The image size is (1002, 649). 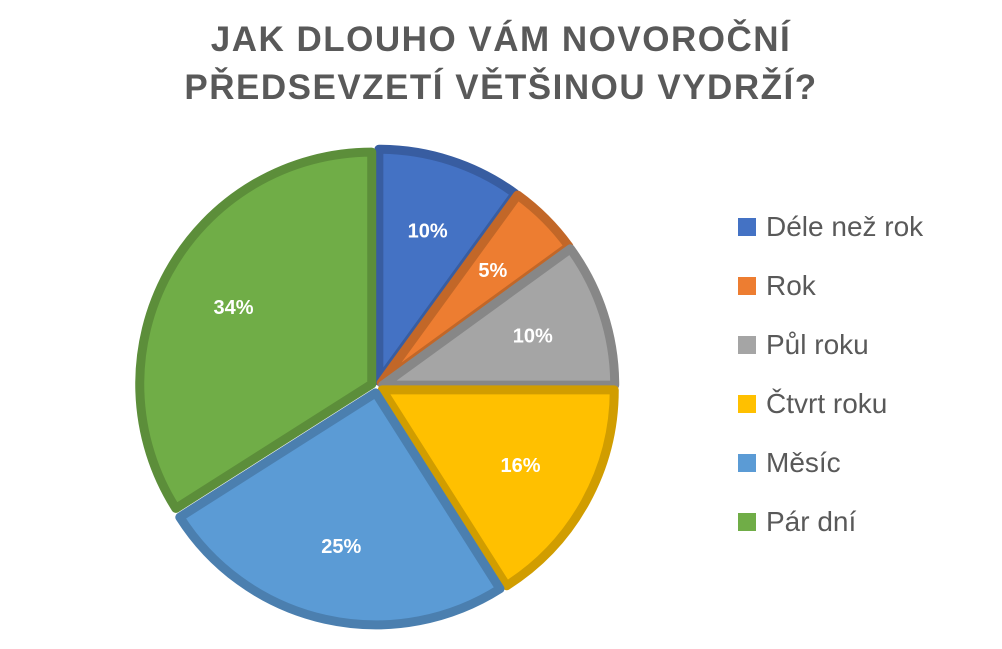 What do you see at coordinates (827, 403) in the screenshot?
I see `legend-label: Čtvrt roku` at bounding box center [827, 403].